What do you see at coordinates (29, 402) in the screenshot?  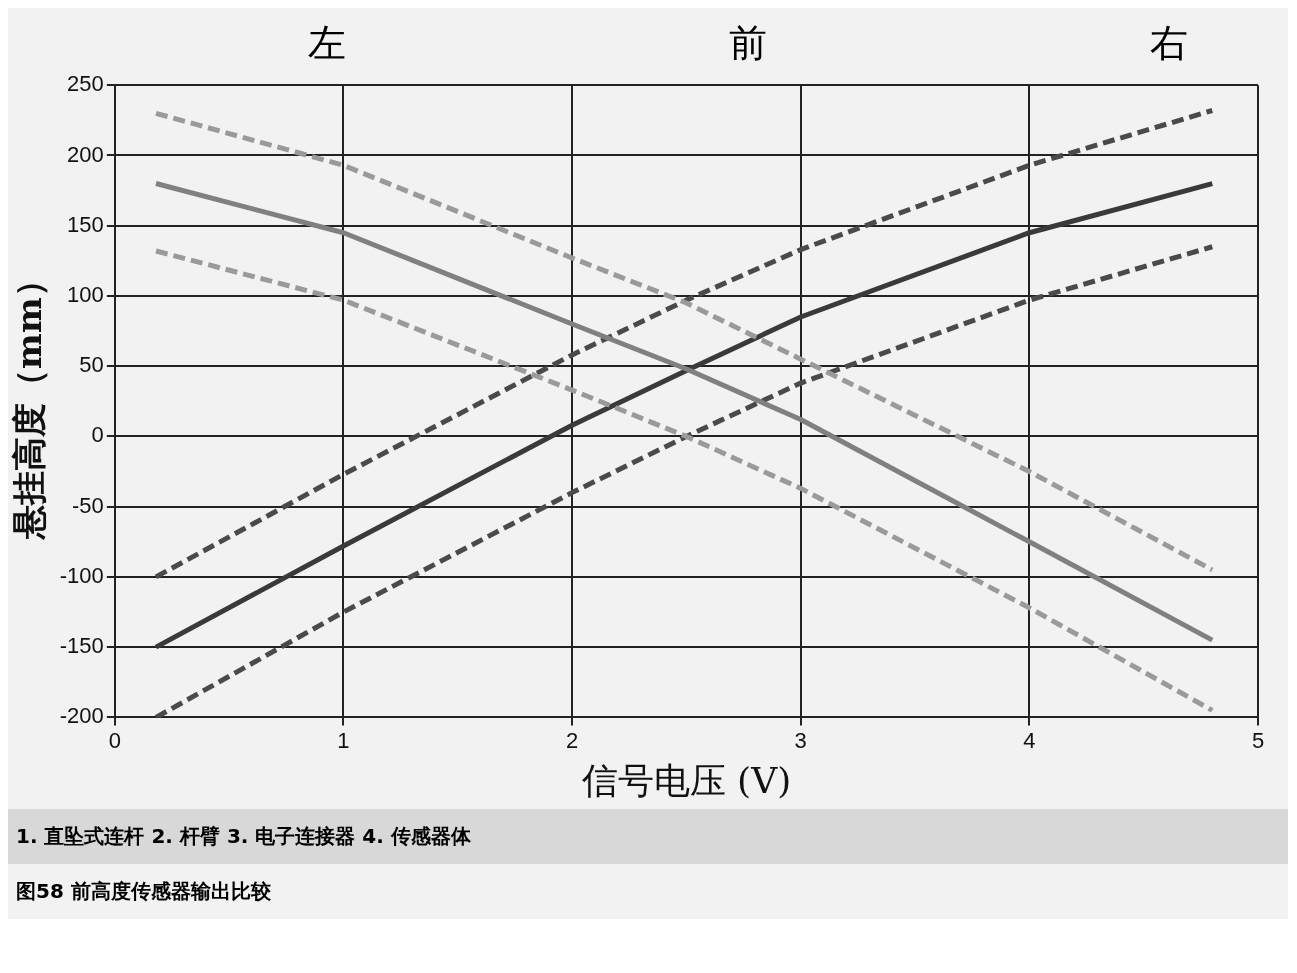 I see `y-axis-title: 悬挂高度（mm）` at bounding box center [29, 402].